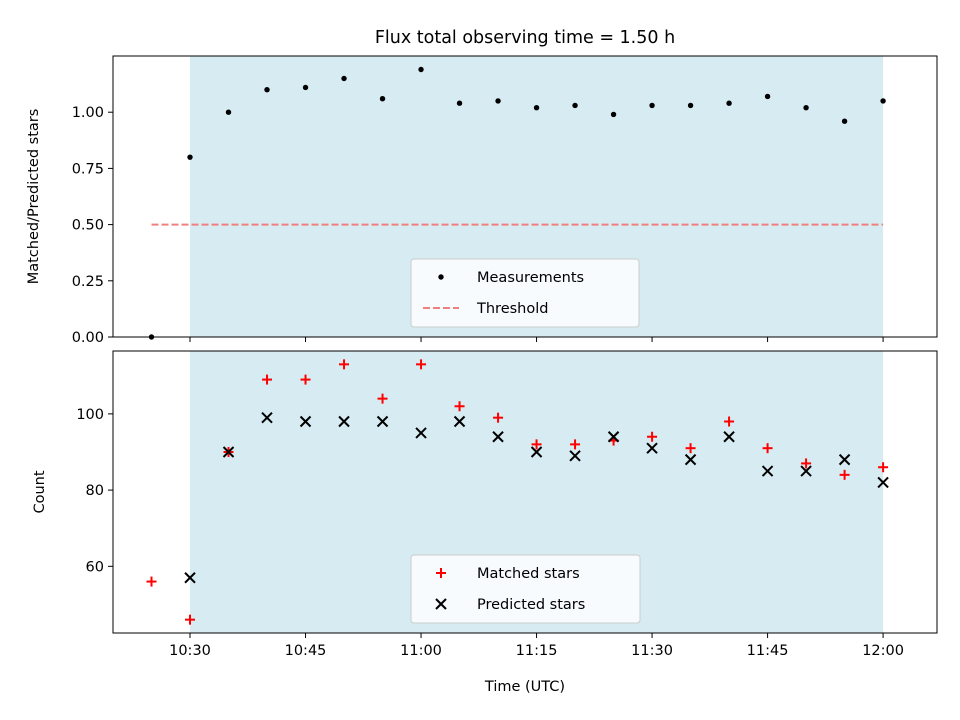 This screenshot has width=960, height=720. Describe the element at coordinates (40, 491) in the screenshot. I see `count-y-axis-label: Count` at that location.